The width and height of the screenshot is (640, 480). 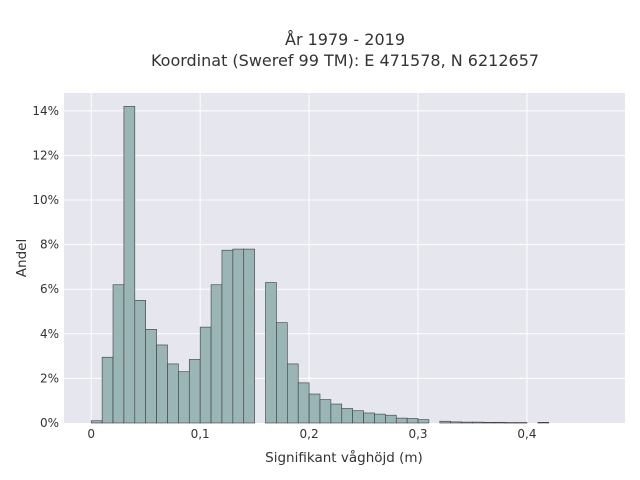 I want to click on y-axis-label: Andel, so click(x=22, y=258).